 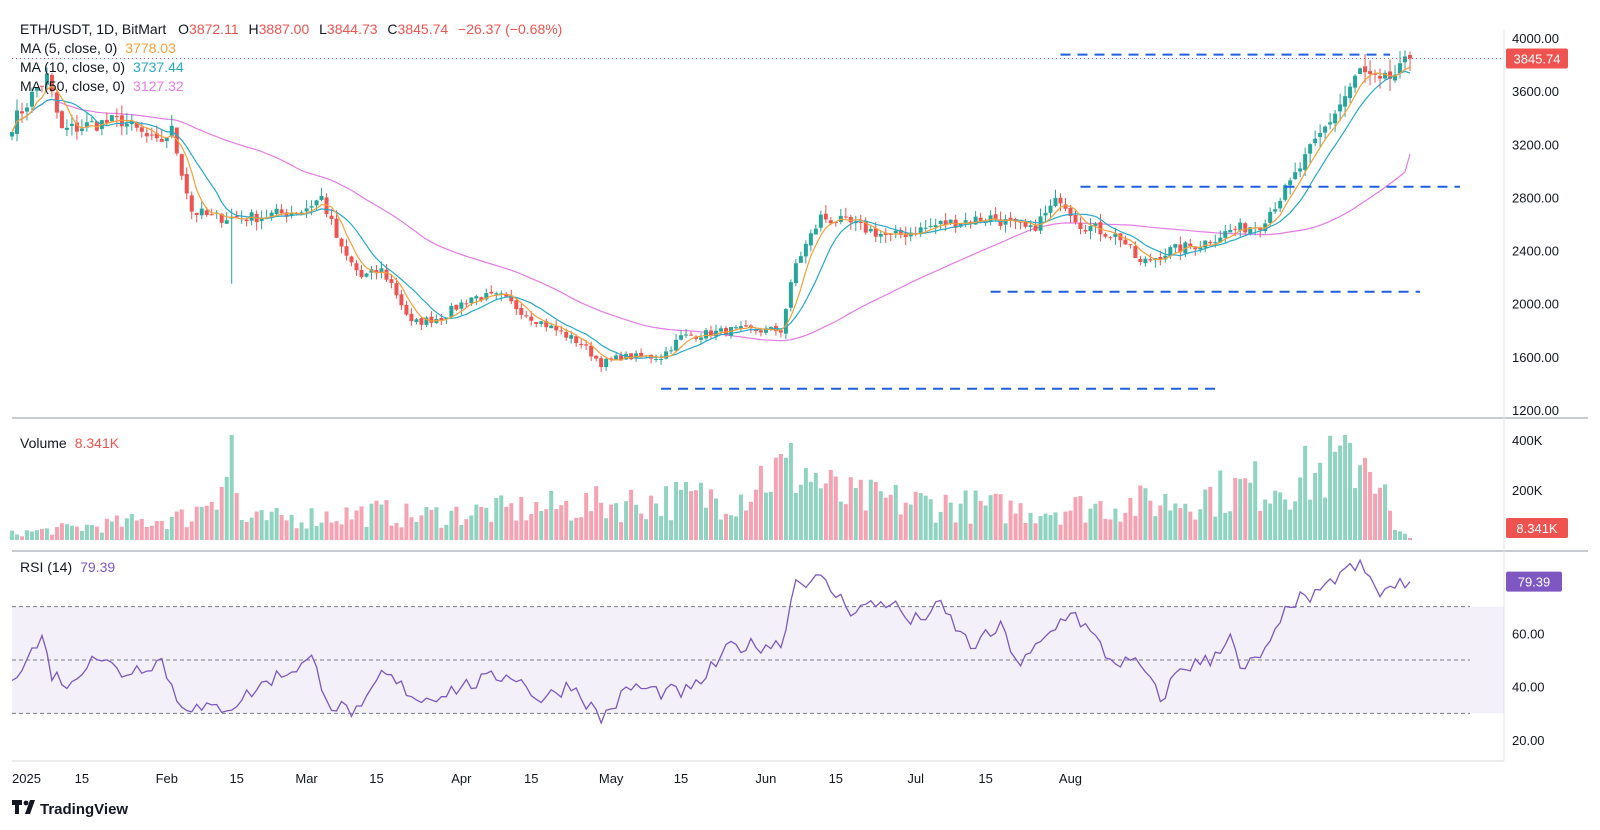 I want to click on ma5-legend: MA (5, close, 0) 3778.03, so click(x=98, y=48).